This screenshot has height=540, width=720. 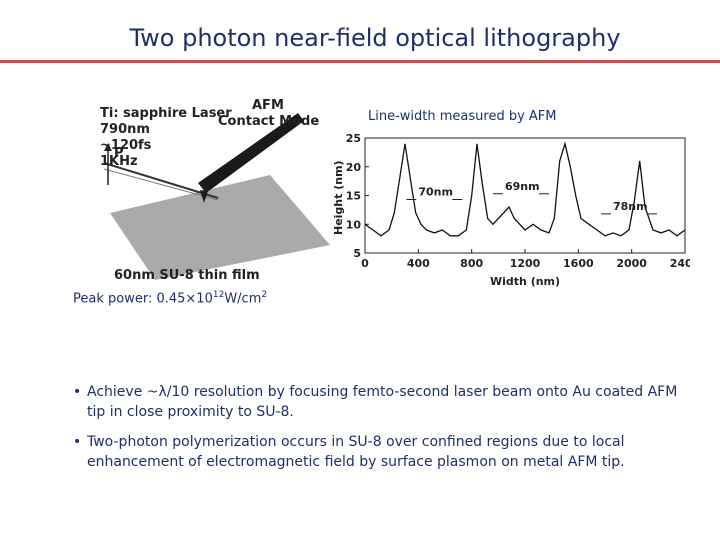 I want to click on y-ticks: 5 10 15 20 25, so click(x=357, y=196).